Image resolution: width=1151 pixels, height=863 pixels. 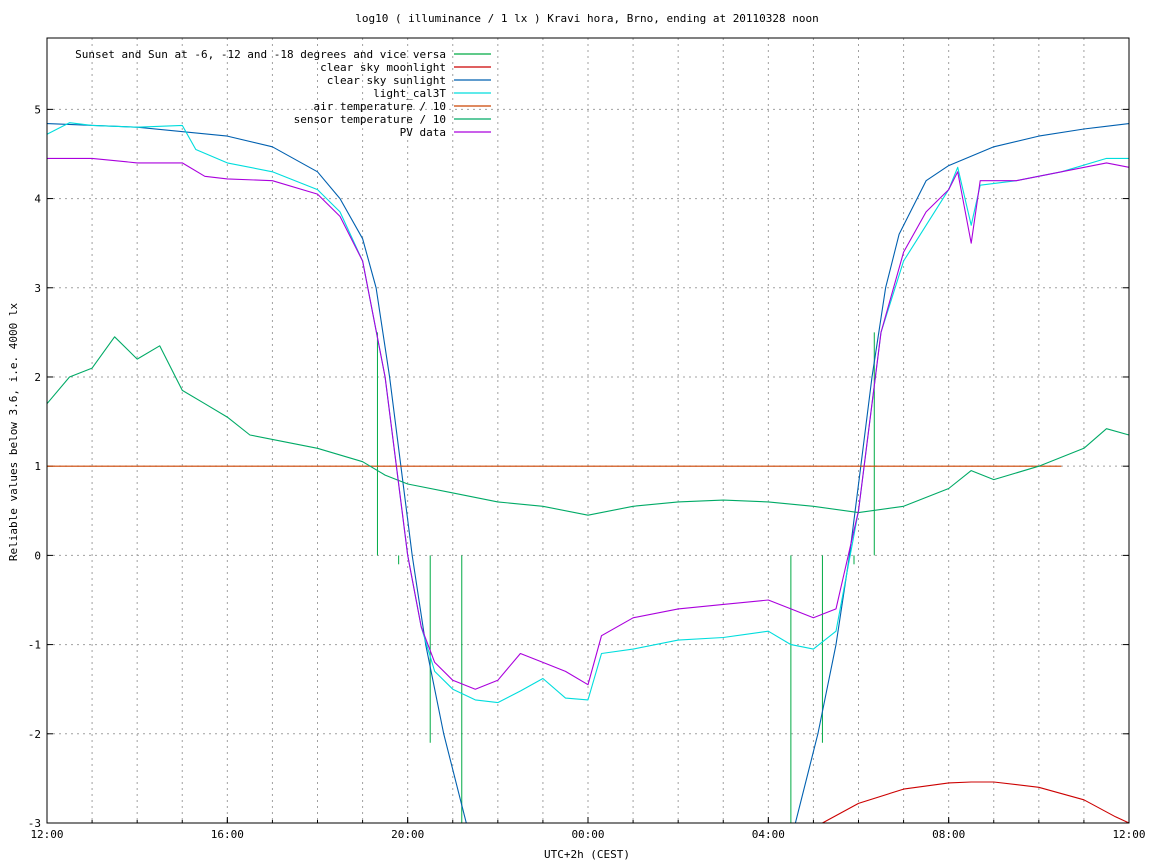 I want to click on legend-label: air temperature / 10, so click(x=380, y=106).